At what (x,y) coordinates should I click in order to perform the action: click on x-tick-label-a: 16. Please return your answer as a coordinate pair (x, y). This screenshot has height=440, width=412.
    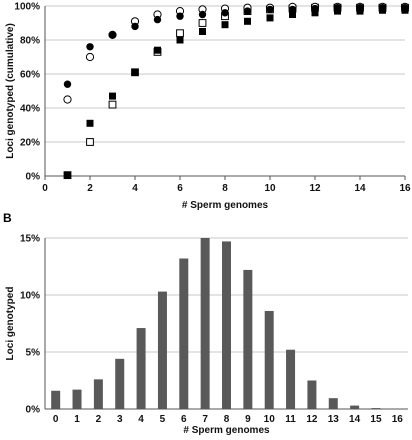
    Looking at the image, I should click on (405, 188).